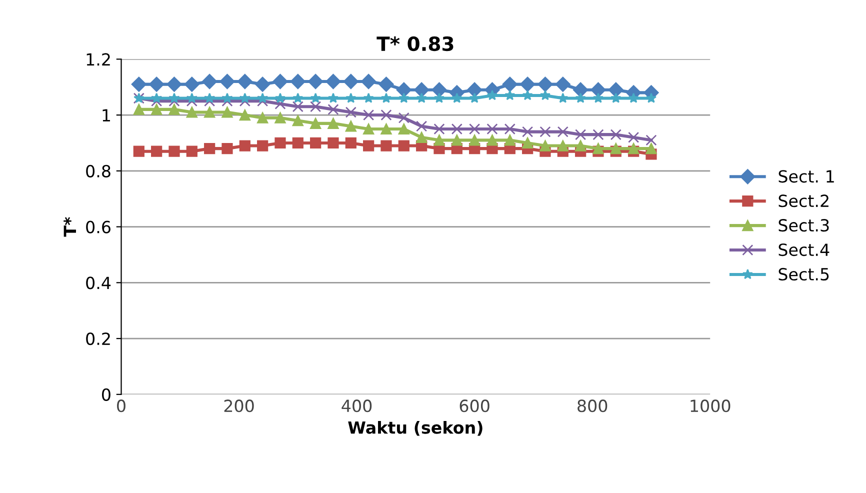 The height and width of the screenshot is (493, 866). I want to click on chart-title: T* 0.83, so click(415, 44).